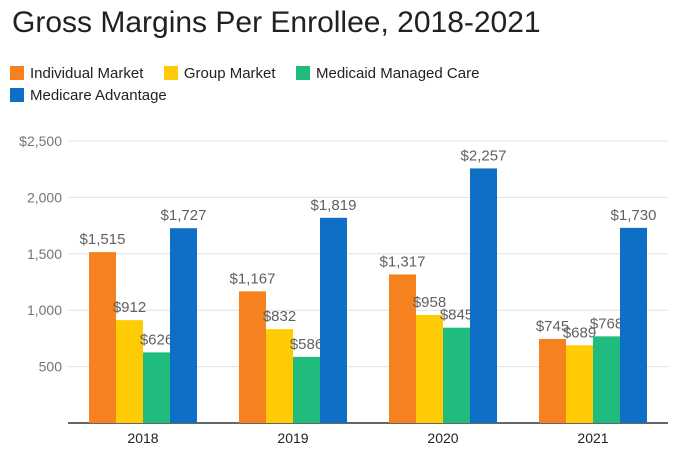 This screenshot has width=685, height=452. What do you see at coordinates (156, 387) in the screenshot?
I see `bar-medicaid-managed-care-2018` at bounding box center [156, 387].